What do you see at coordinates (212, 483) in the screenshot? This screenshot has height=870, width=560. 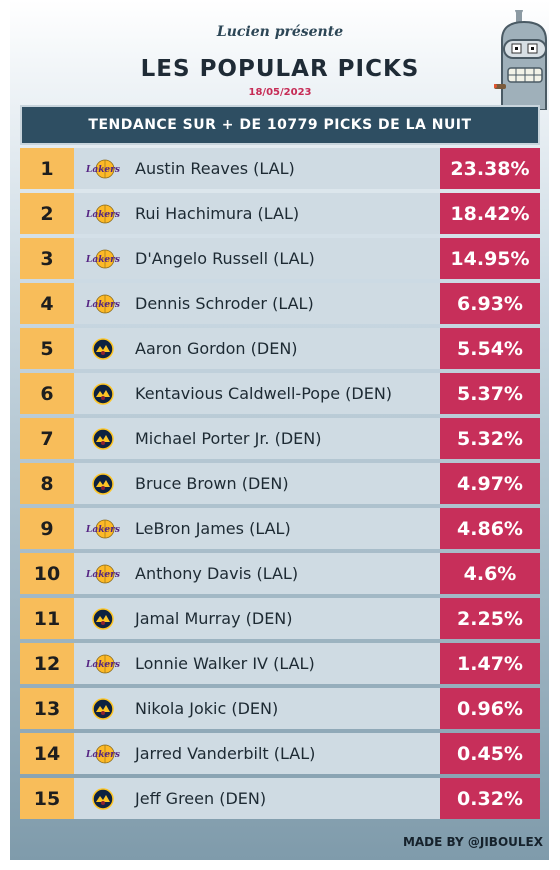 I see `player-name: Bruce Brown (DEN)` at bounding box center [212, 483].